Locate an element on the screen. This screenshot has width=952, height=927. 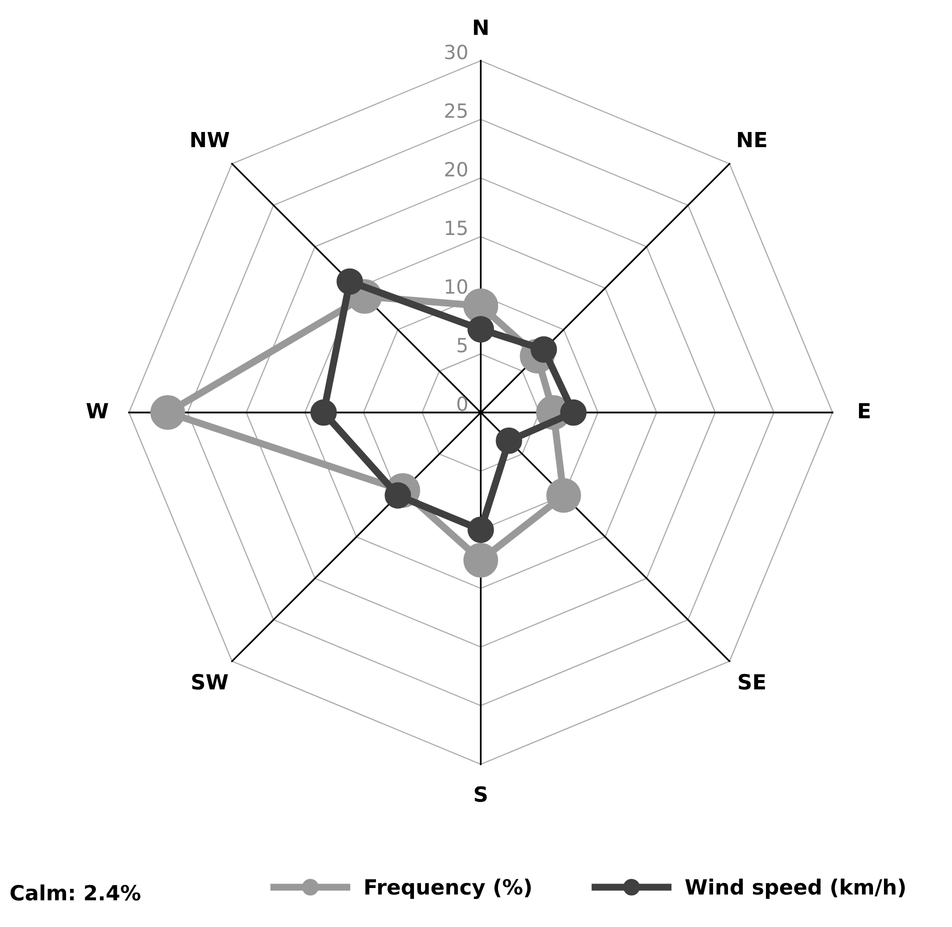
y-tick-label: 10 is located at coordinates (457, 286).